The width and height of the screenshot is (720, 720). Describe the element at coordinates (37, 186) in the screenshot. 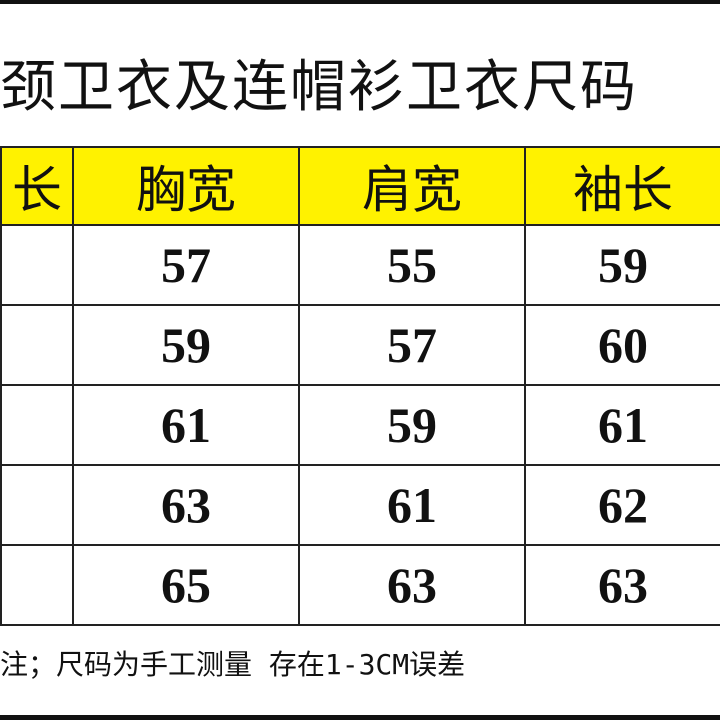

I see `header-length: 长` at that location.